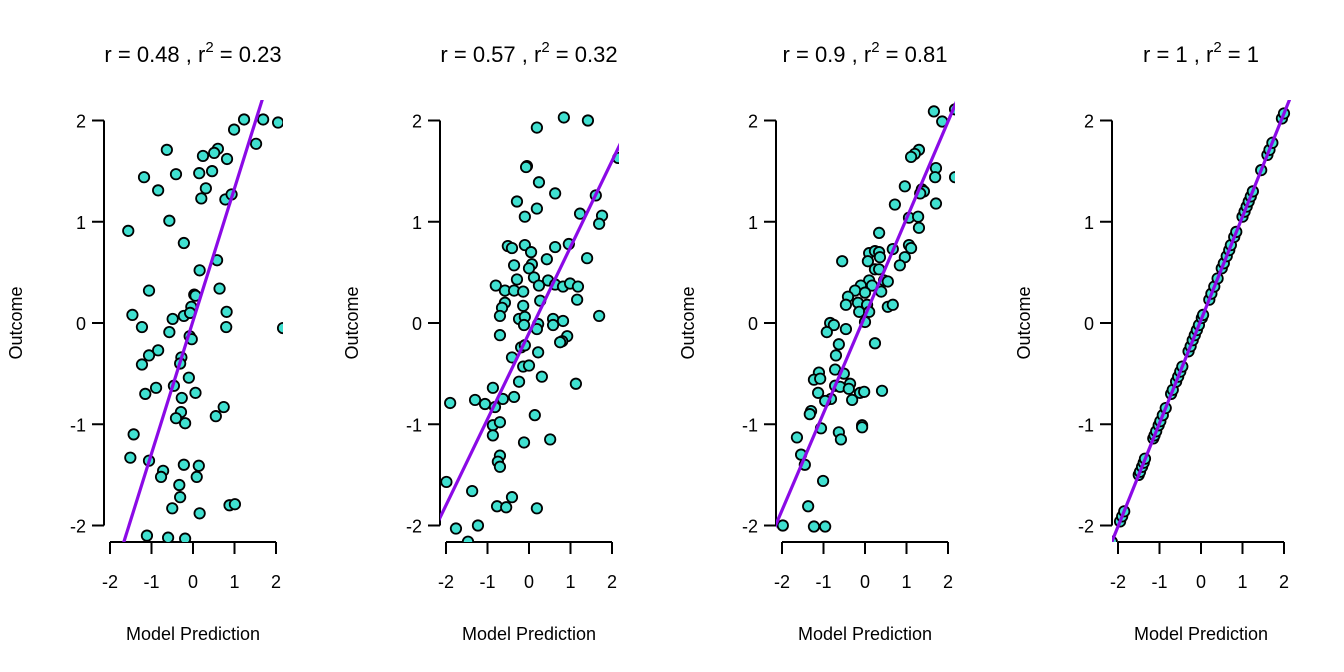 The image size is (1344, 672). Describe the element at coordinates (1242, 582) in the screenshot. I see `x-tick-label: 1` at that location.